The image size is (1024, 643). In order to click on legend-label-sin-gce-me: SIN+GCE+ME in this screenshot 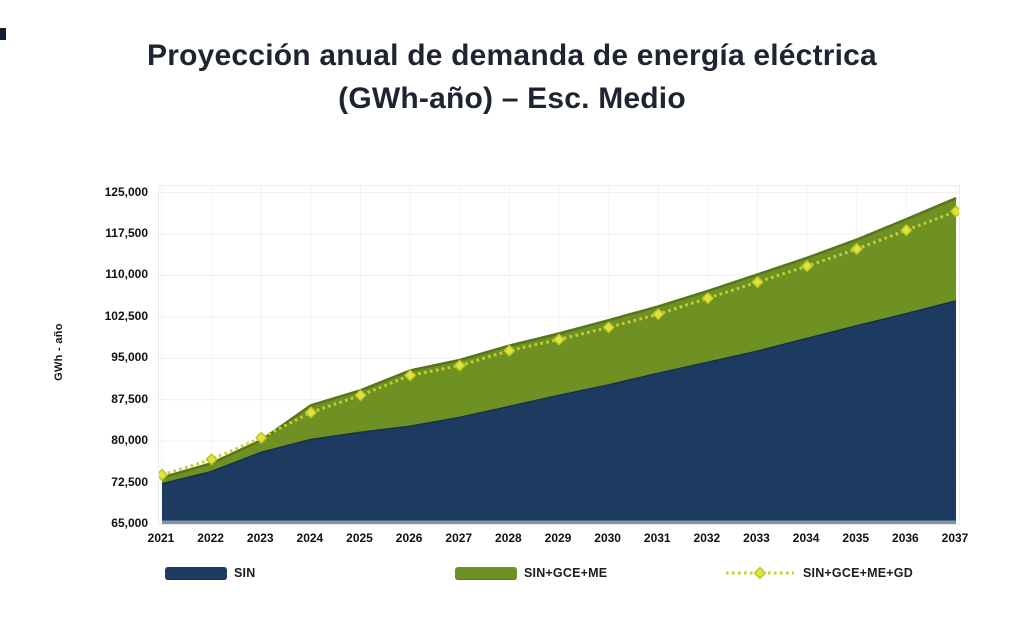, I will do `click(566, 573)`.